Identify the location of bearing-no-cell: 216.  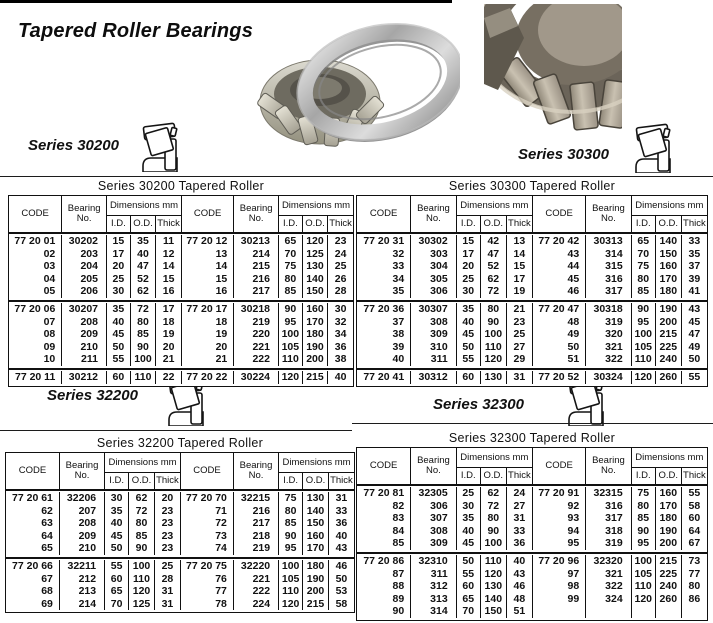
(255, 279).